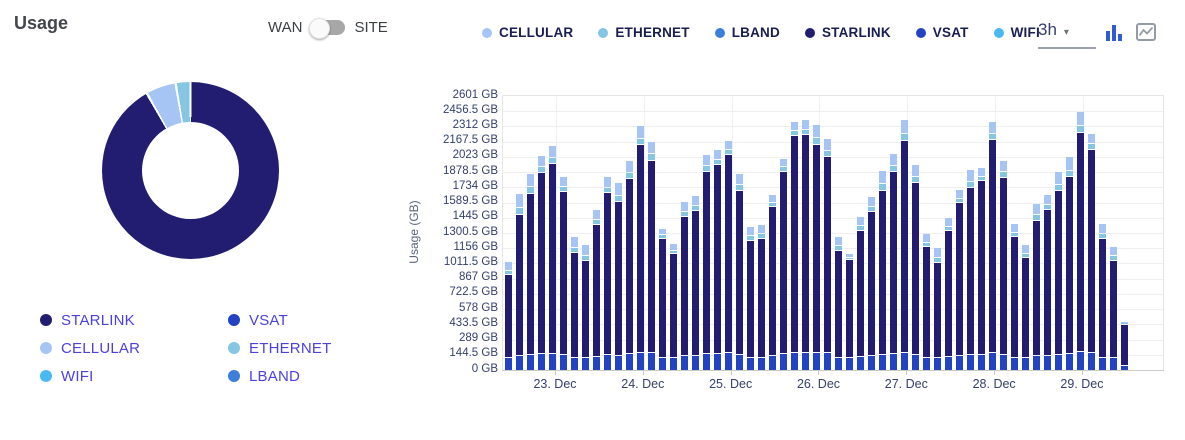 This screenshot has width=1185, height=440. I want to click on donut-legend-item-vsat: VSAT, so click(322, 320).